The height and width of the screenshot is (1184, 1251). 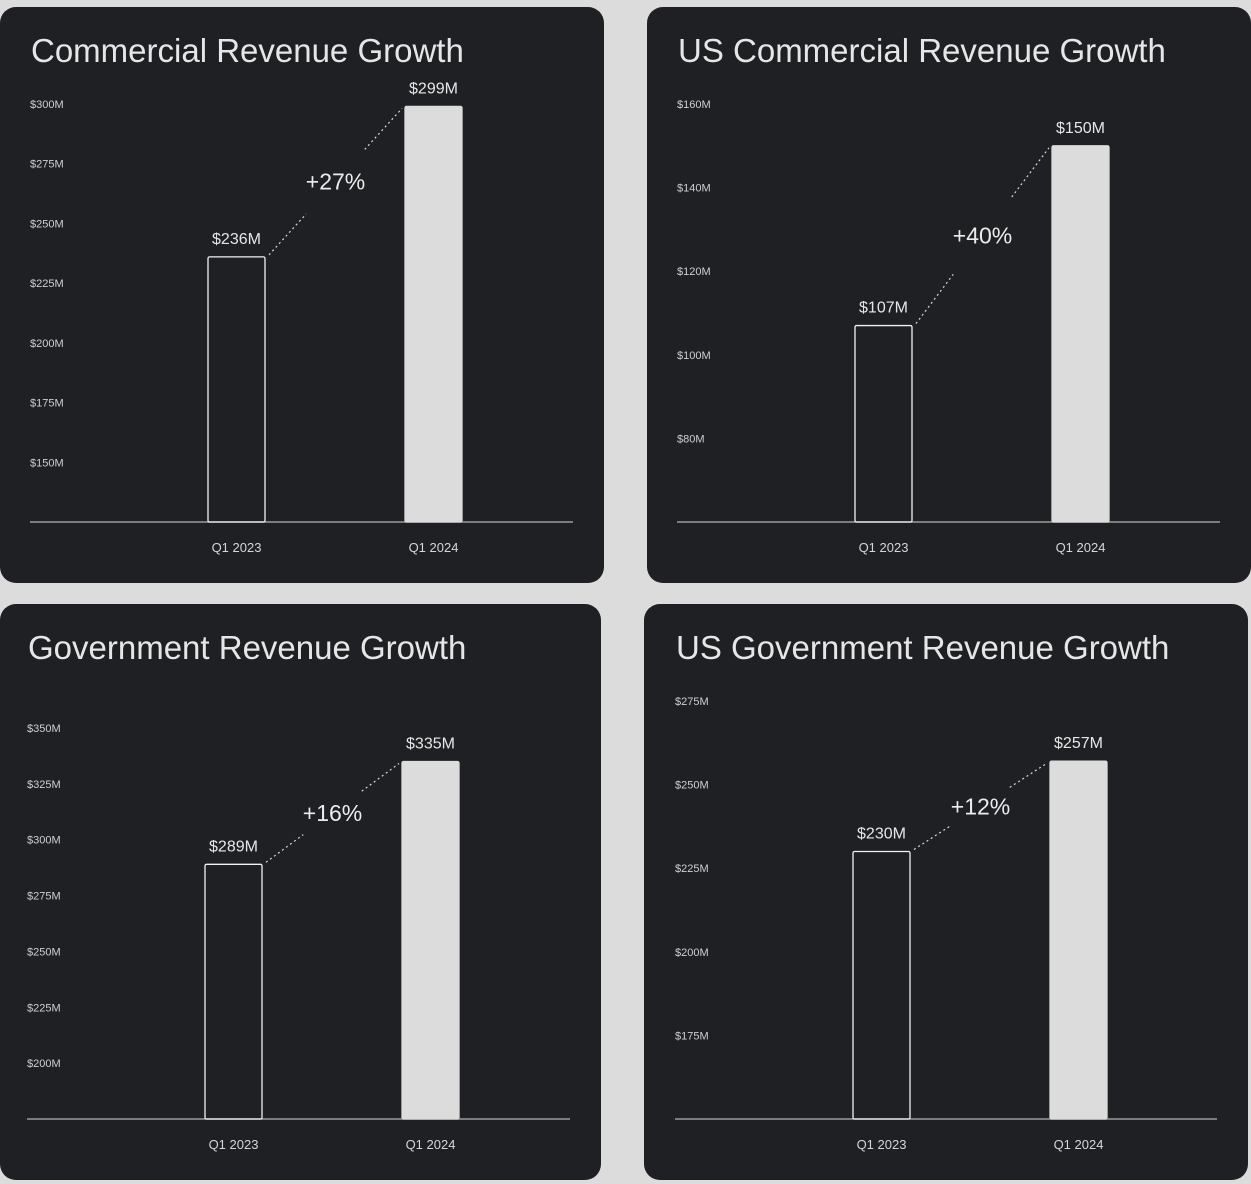 I want to click on bar-value-label: $289M, so click(x=233, y=846).